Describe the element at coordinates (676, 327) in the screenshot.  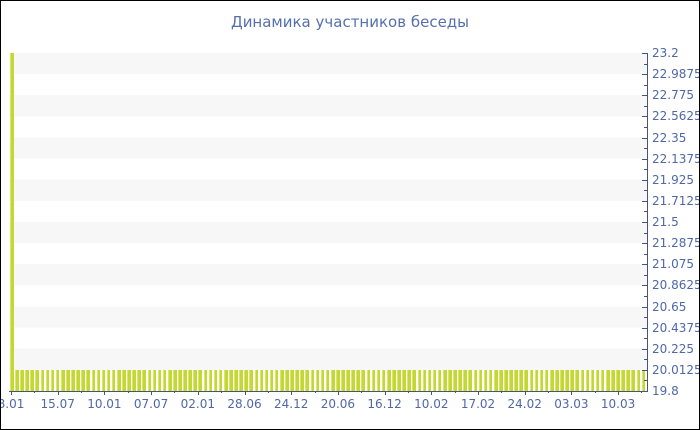
I see `y-axis-tick-label: 20.4375` at that location.